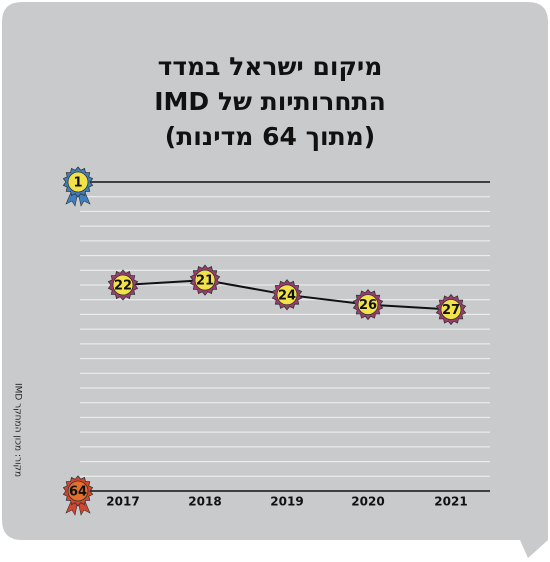  Describe the element at coordinates (270, 101) in the screenshot. I see `chart-title: התחרותיות של IMD` at that location.